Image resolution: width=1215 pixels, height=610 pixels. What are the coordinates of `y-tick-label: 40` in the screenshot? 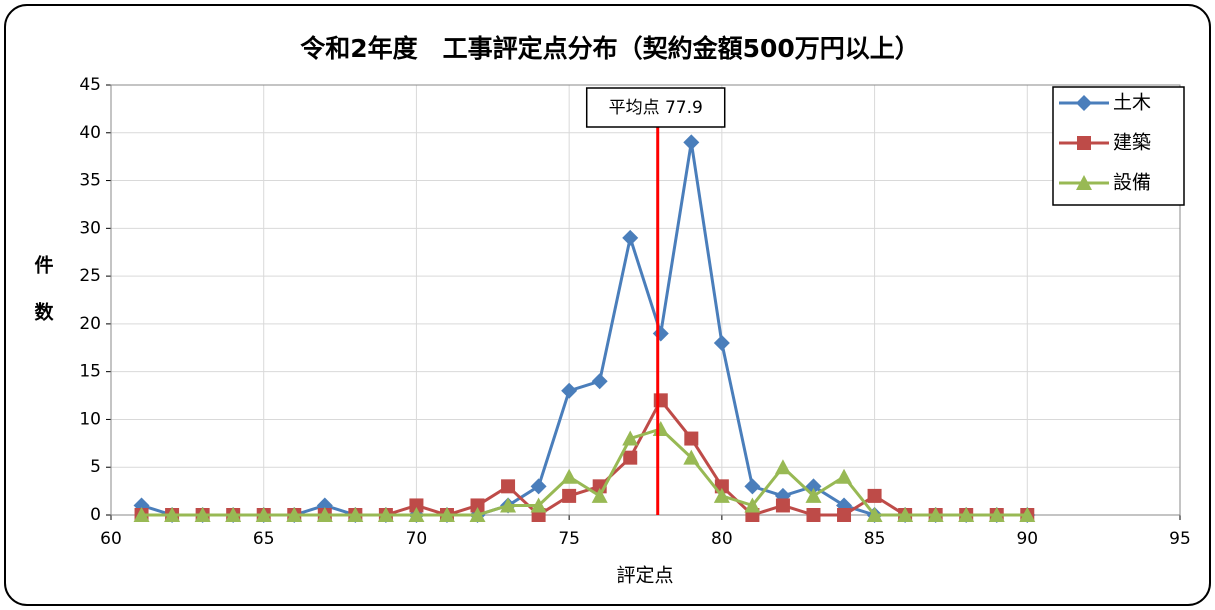 It's located at (90, 133).